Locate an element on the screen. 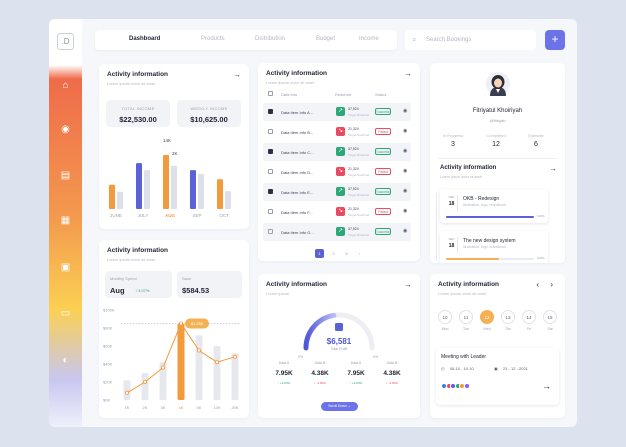 The image size is (626, 447). total-income-box: TOTAL INCOME $22,530.00 is located at coordinates (138, 113).